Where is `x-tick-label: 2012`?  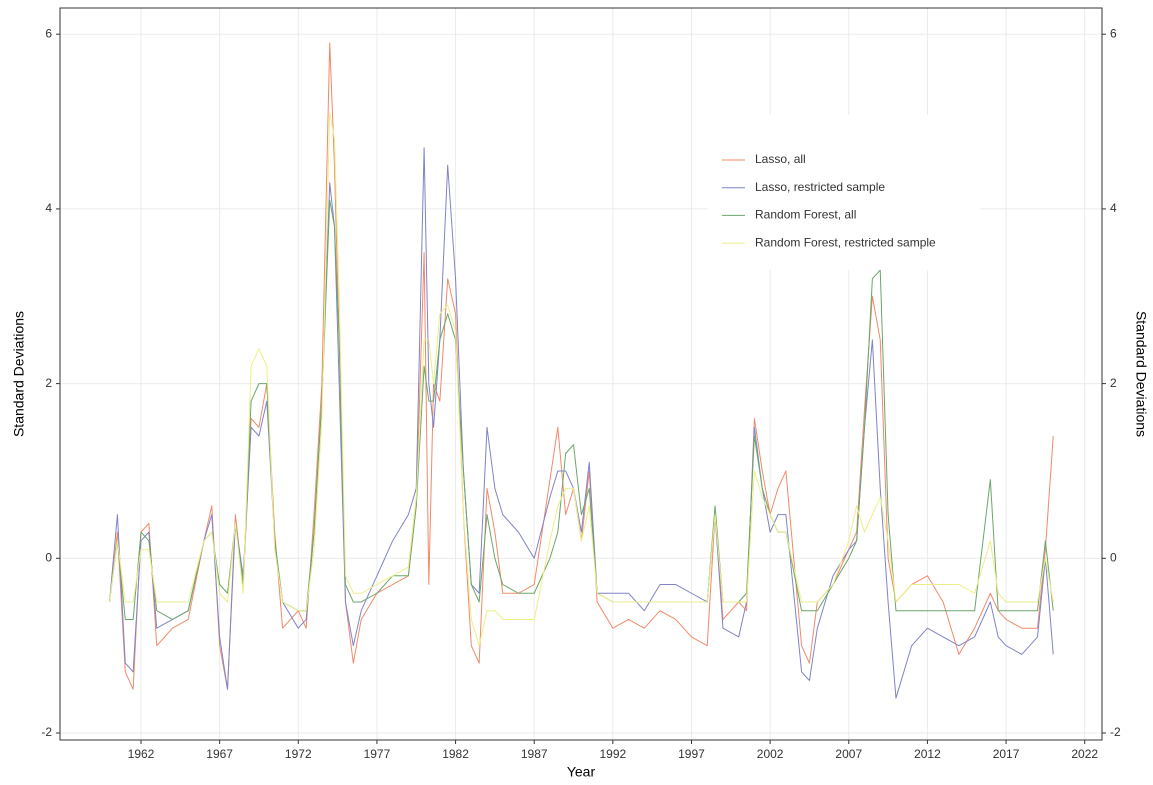 x-tick-label: 2012 is located at coordinates (927, 754).